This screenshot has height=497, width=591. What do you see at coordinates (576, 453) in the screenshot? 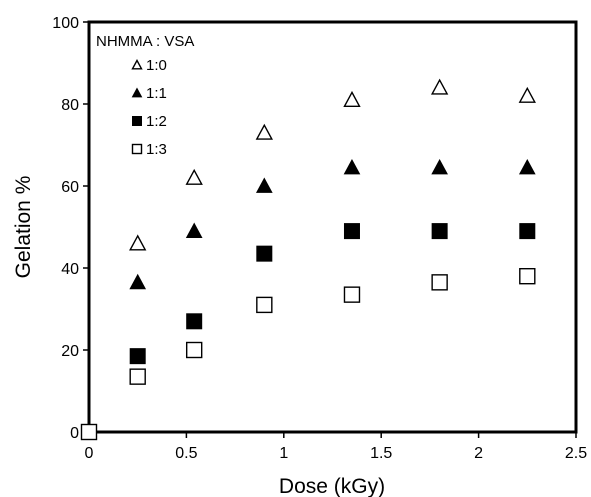
I see `x-tick-label: 2.5` at bounding box center [576, 453].